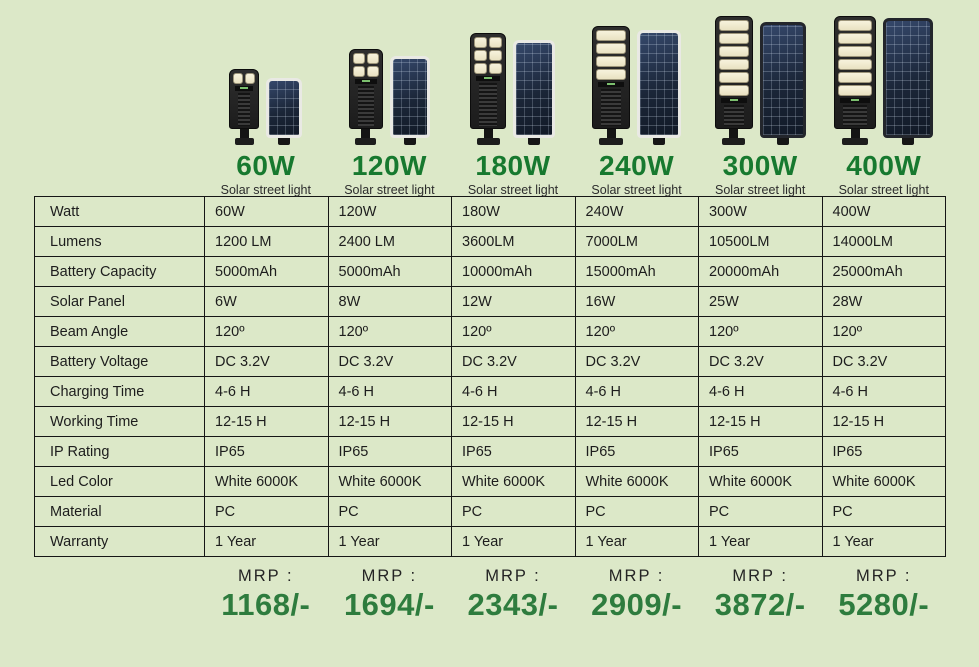 Image resolution: width=979 pixels, height=667 pixels. Describe the element at coordinates (119, 391) in the screenshot. I see `spec-row-label: Charging Time` at that location.